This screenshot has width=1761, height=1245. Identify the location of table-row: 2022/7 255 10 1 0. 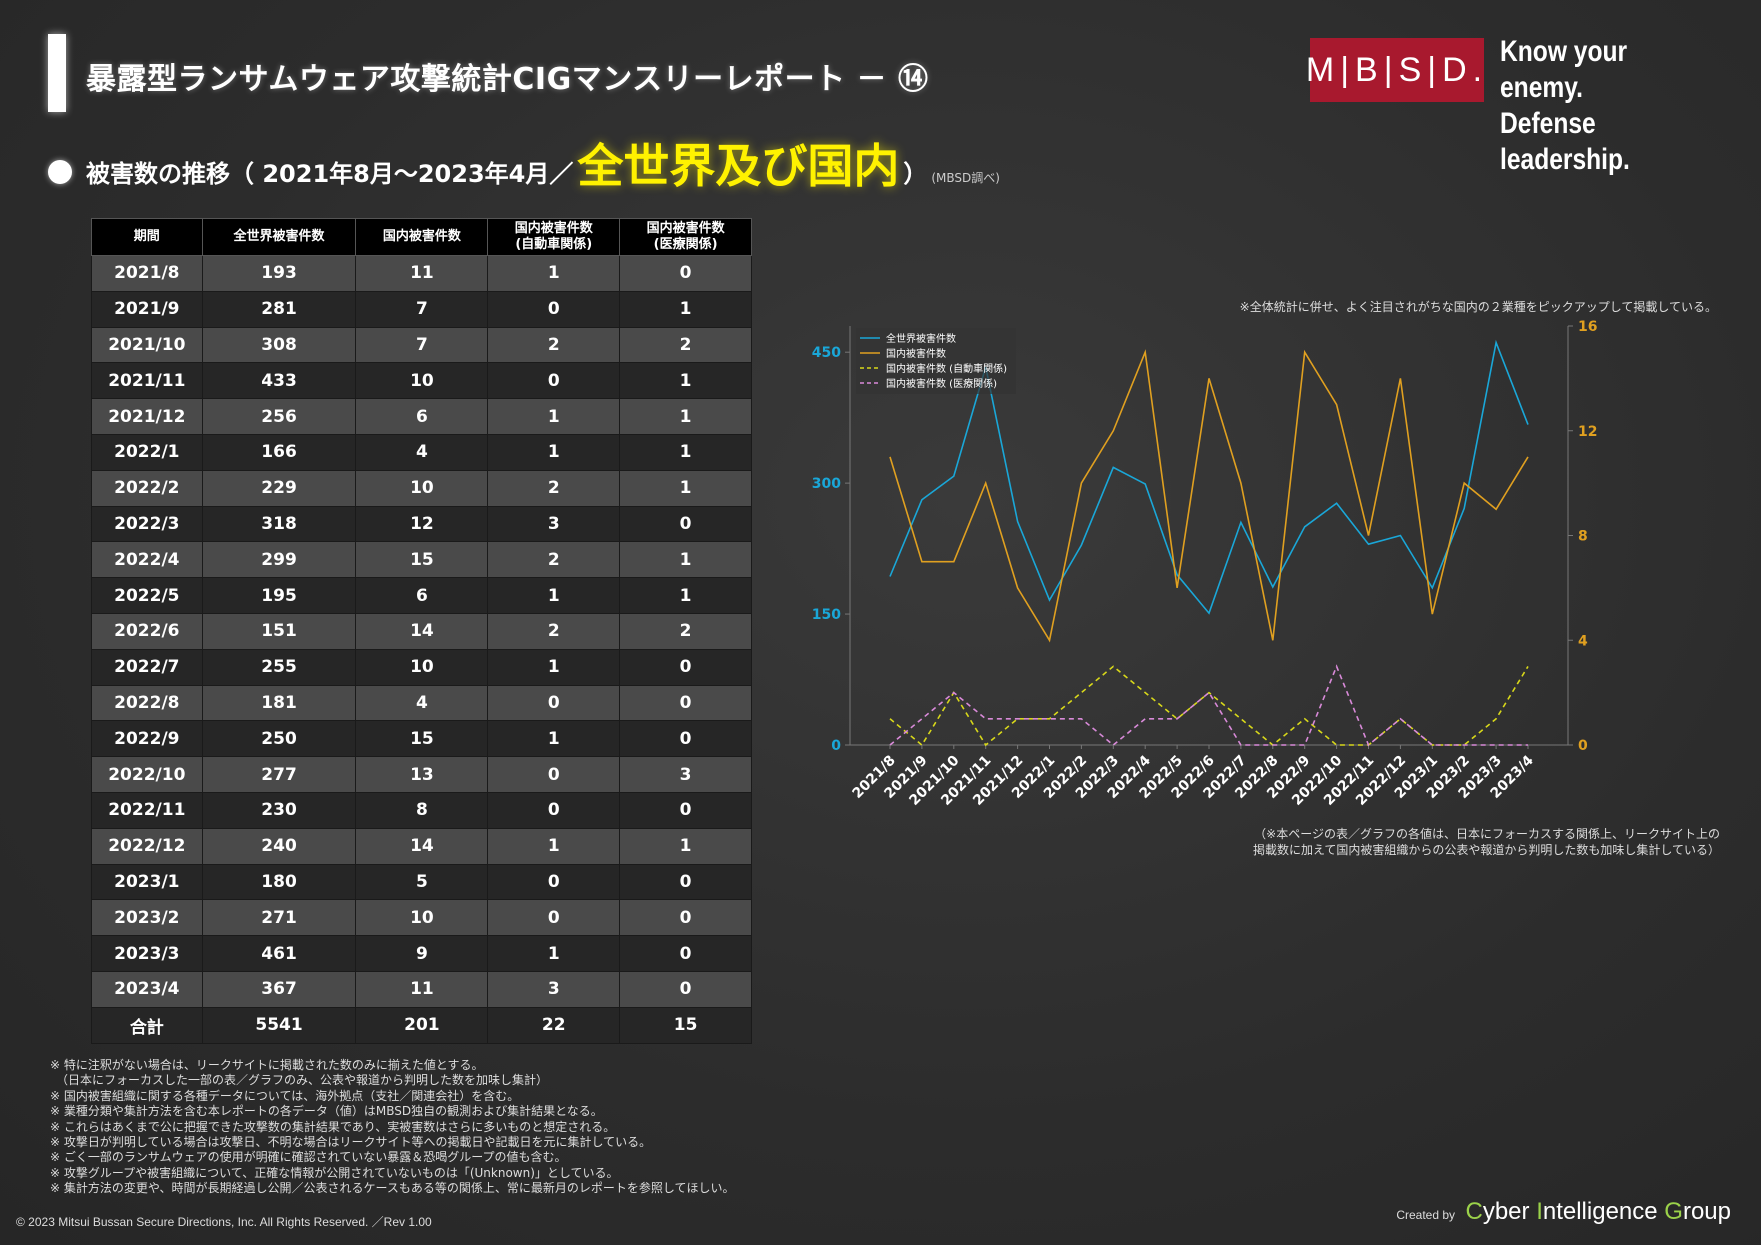
(421, 667).